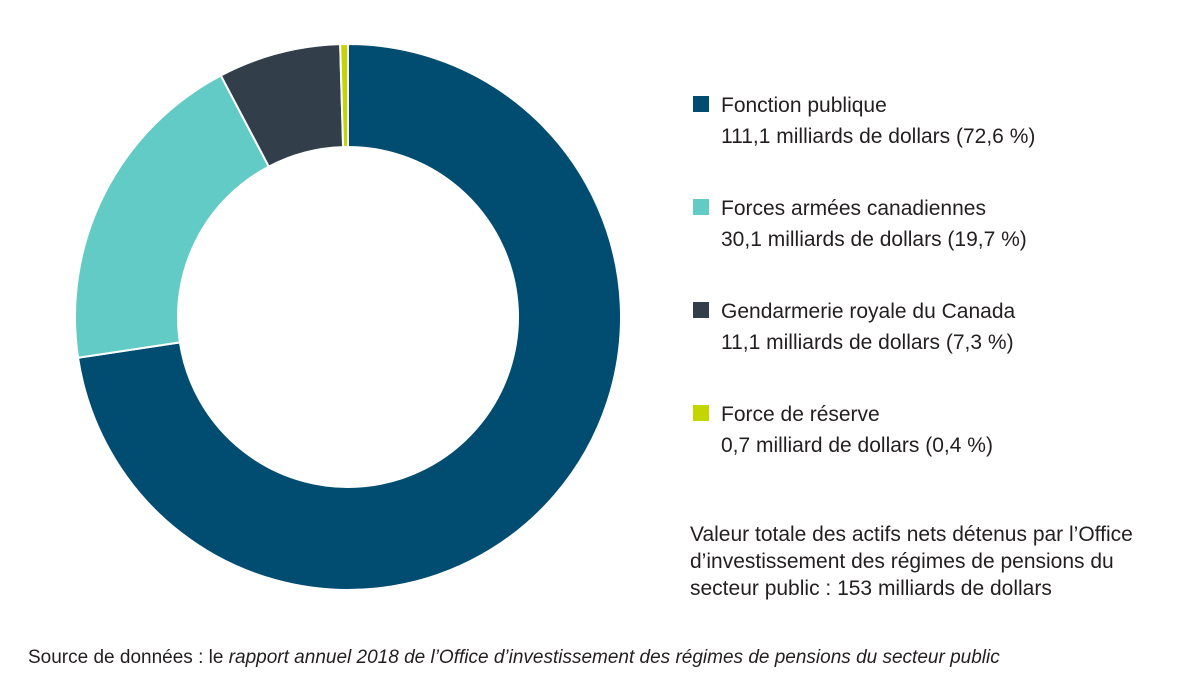 The width and height of the screenshot is (1186, 694). What do you see at coordinates (853, 208) in the screenshot?
I see `legend-label: Forces armées canadiennes` at bounding box center [853, 208].